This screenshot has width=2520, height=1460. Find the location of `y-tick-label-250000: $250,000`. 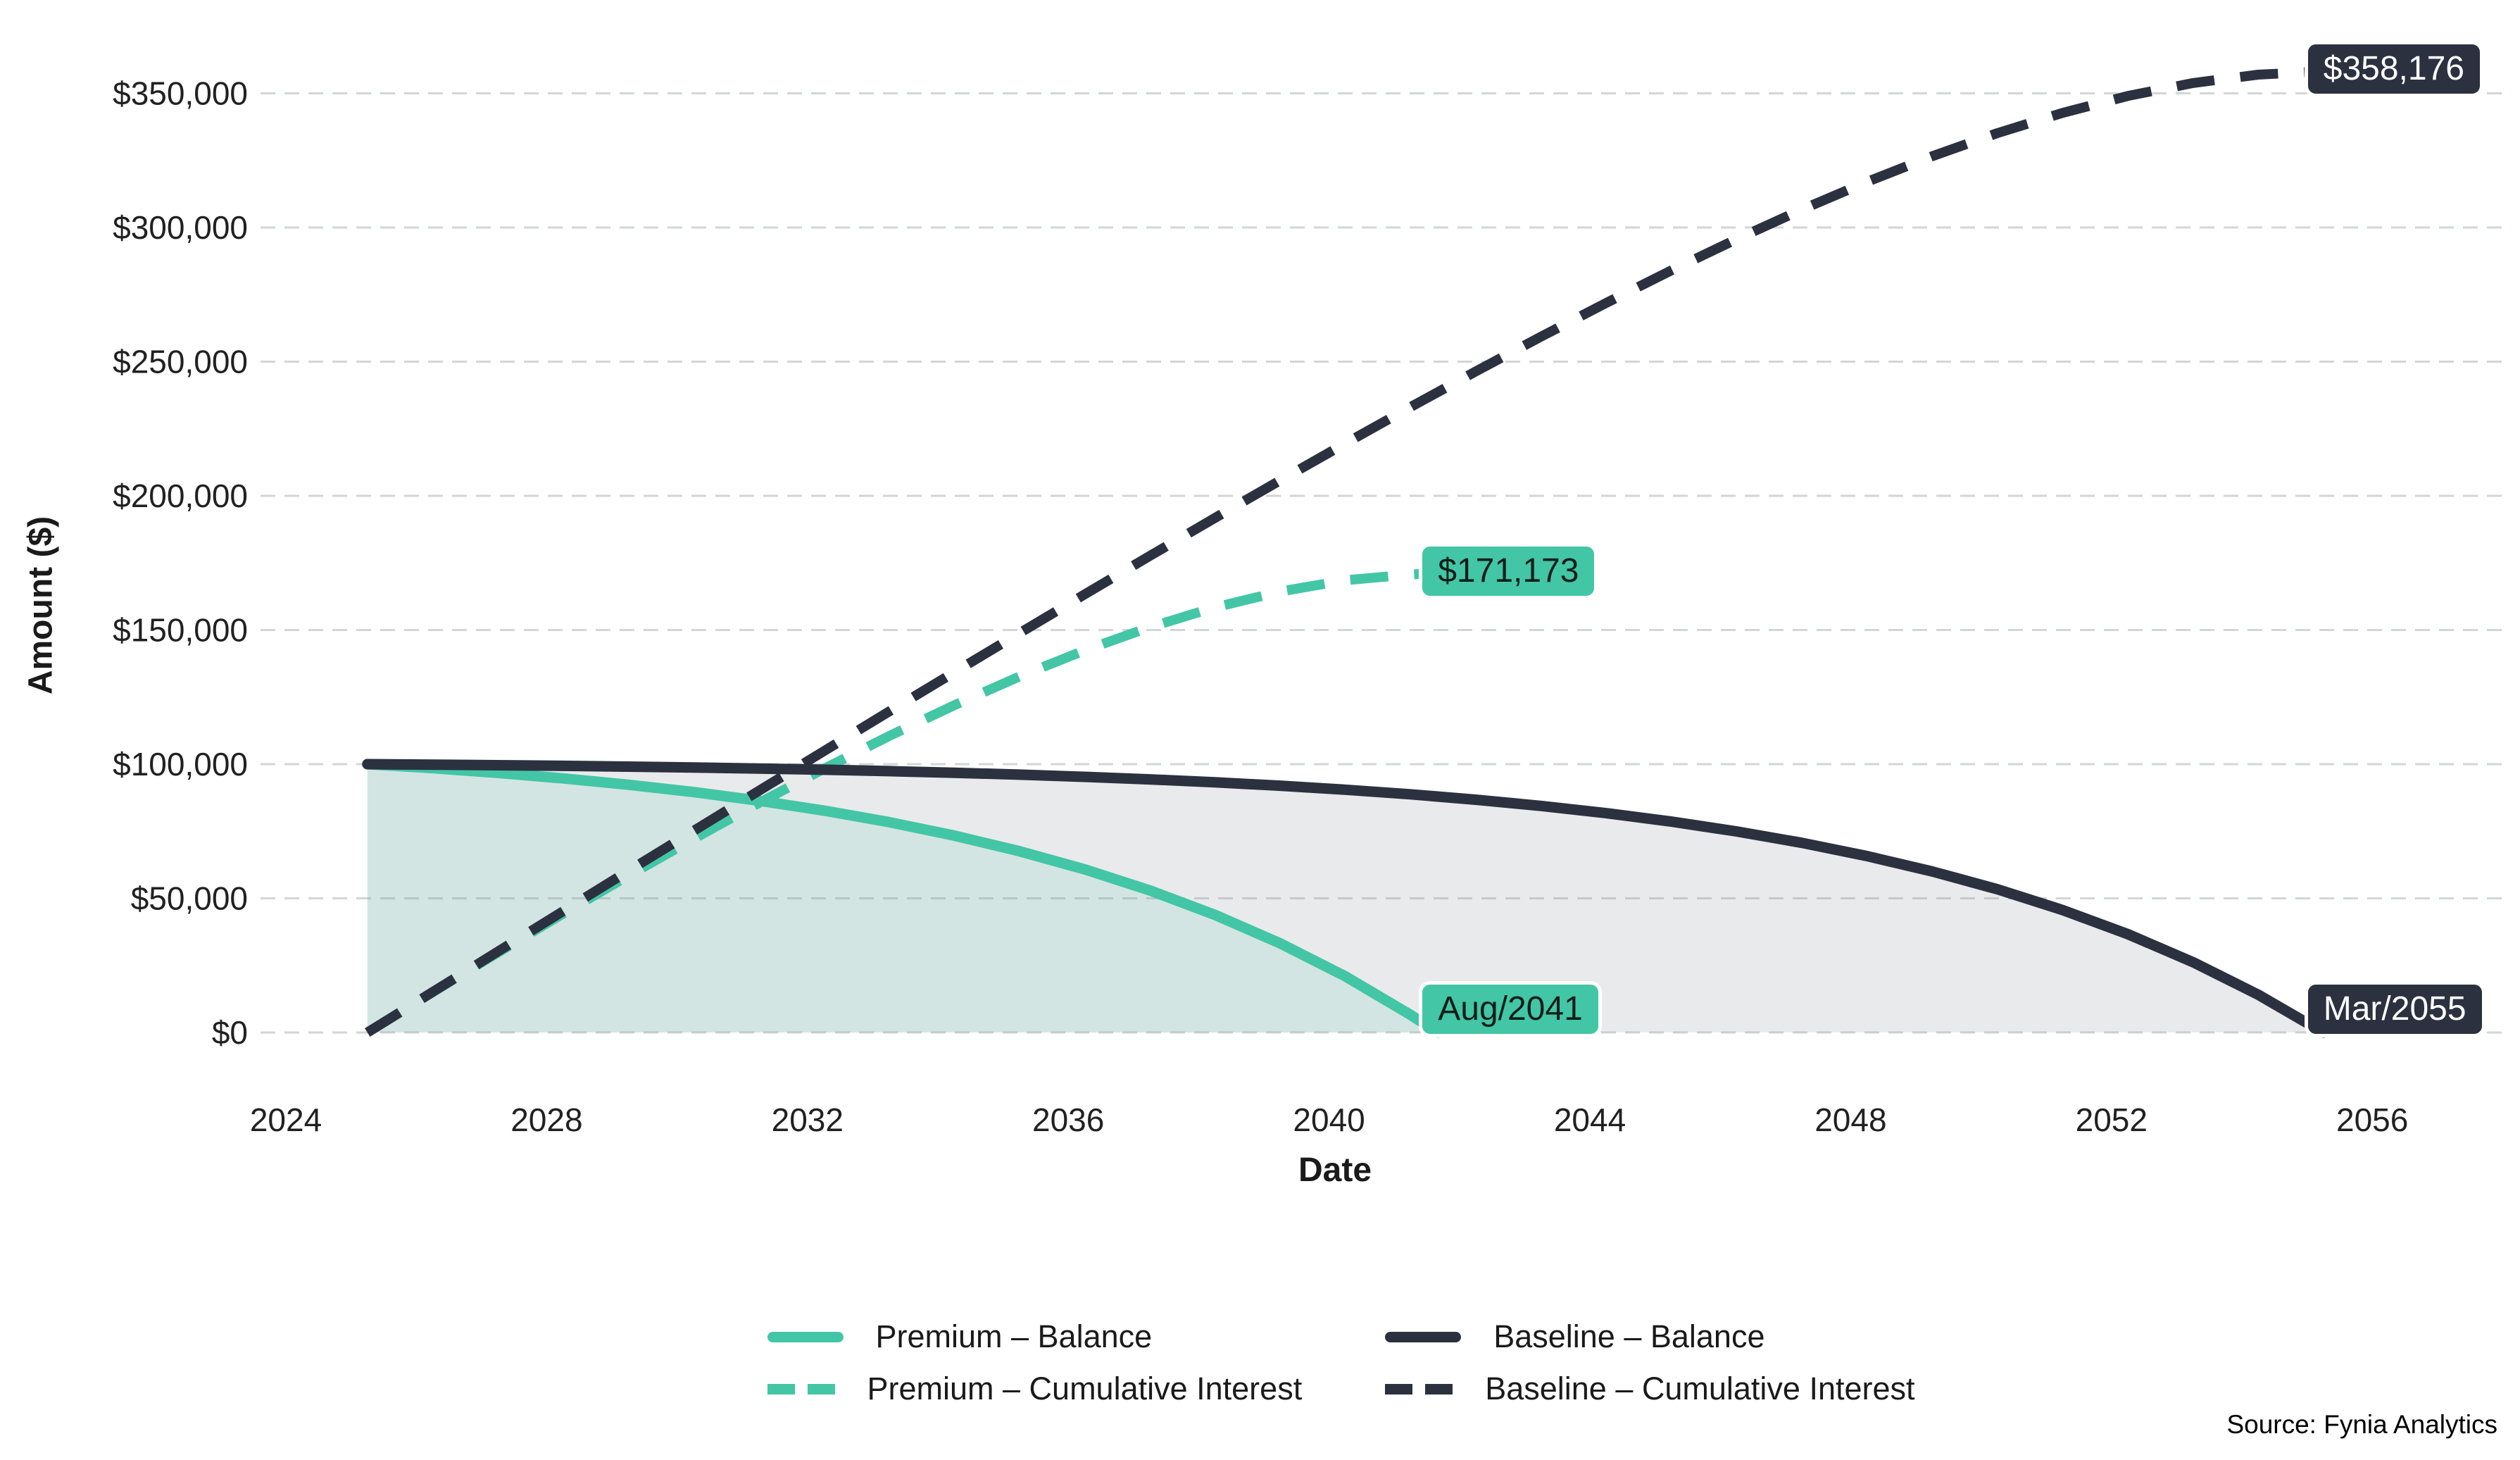

y-tick-label-250000: $250,000 is located at coordinates (181, 362).